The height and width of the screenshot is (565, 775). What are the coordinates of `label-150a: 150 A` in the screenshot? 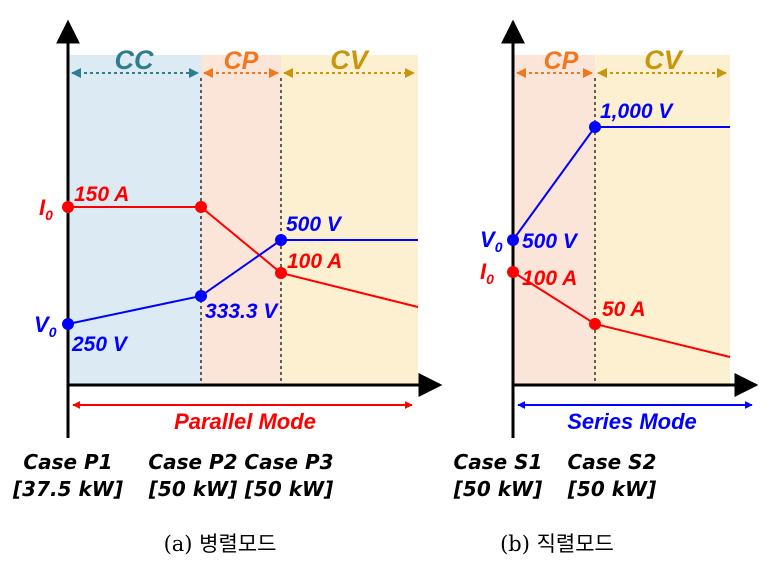 It's located at (101, 194).